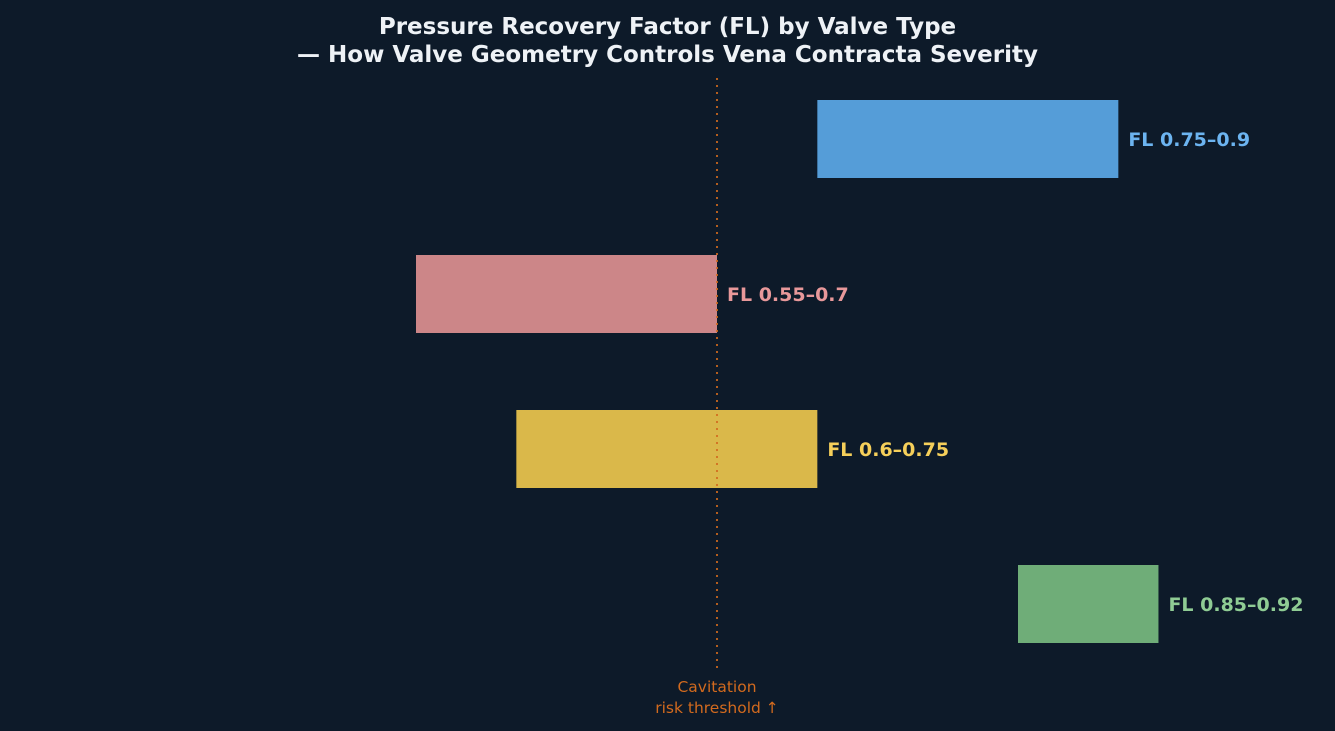 The image size is (1335, 731). I want to click on bar-label-1: FL 0.75–0.9, so click(1189, 140).